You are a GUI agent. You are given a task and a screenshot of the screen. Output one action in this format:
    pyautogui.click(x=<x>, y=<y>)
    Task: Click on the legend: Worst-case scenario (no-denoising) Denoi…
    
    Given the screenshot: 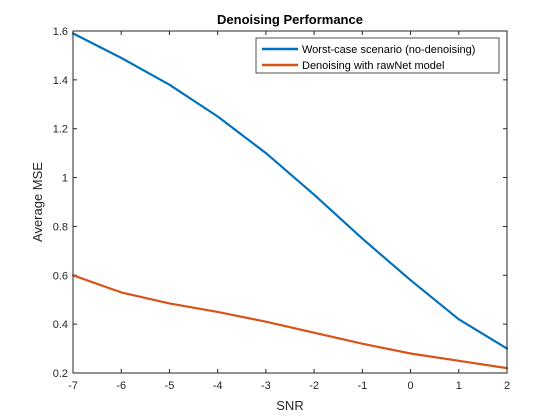 What is the action you would take?
    pyautogui.click(x=377, y=55)
    